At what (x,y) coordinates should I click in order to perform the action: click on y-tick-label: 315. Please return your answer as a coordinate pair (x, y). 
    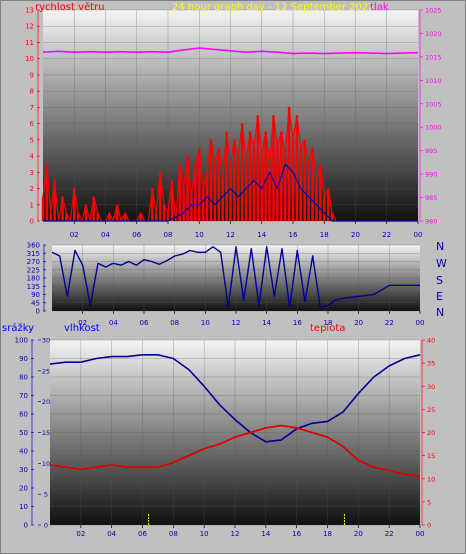
    Looking at the image, I should click on (33, 254).